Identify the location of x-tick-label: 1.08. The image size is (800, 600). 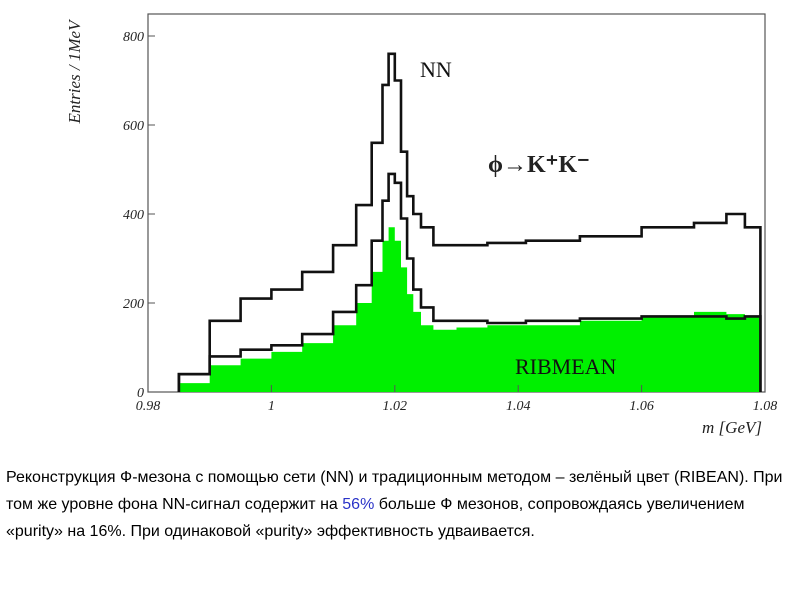
(765, 406).